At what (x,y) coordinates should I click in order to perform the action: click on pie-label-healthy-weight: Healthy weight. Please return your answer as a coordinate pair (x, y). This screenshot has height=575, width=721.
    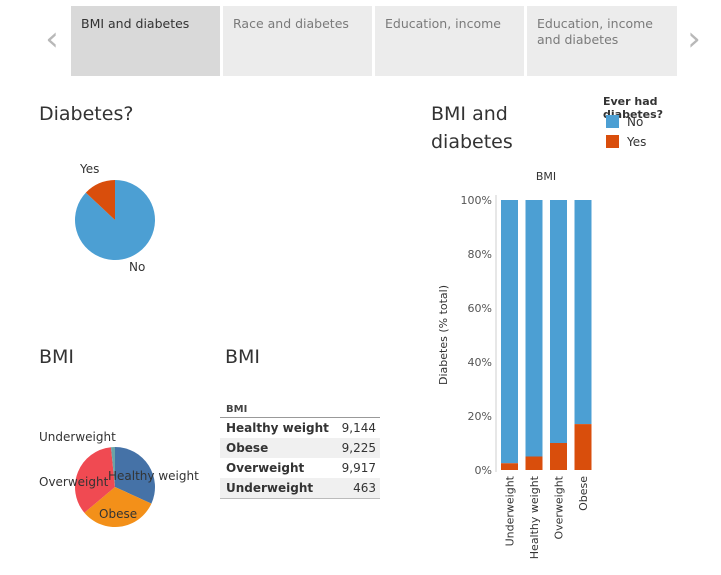
    Looking at the image, I should click on (153, 476).